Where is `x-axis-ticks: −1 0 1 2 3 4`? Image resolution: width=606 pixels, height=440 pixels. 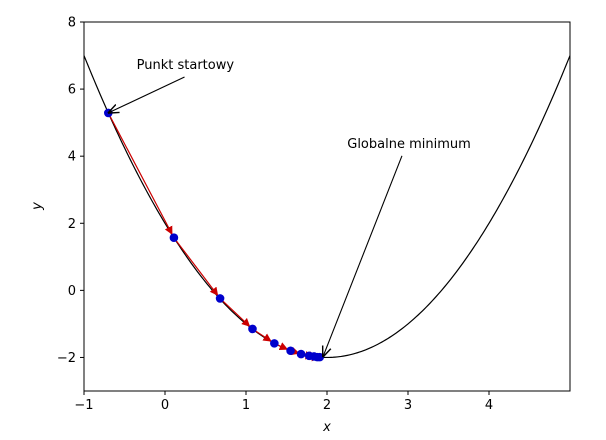 x-axis-ticks: −1 0 1 2 3 4 is located at coordinates (283, 402).